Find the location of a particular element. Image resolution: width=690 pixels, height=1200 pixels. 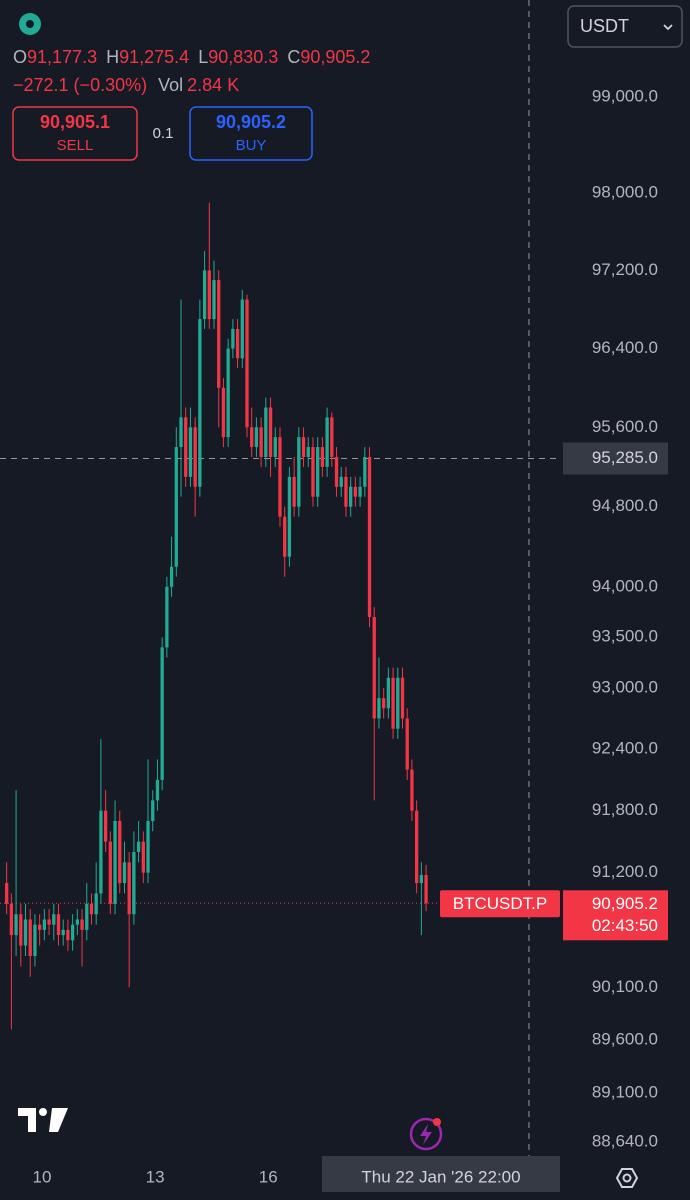

settings-icon-center is located at coordinates (627, 1178).